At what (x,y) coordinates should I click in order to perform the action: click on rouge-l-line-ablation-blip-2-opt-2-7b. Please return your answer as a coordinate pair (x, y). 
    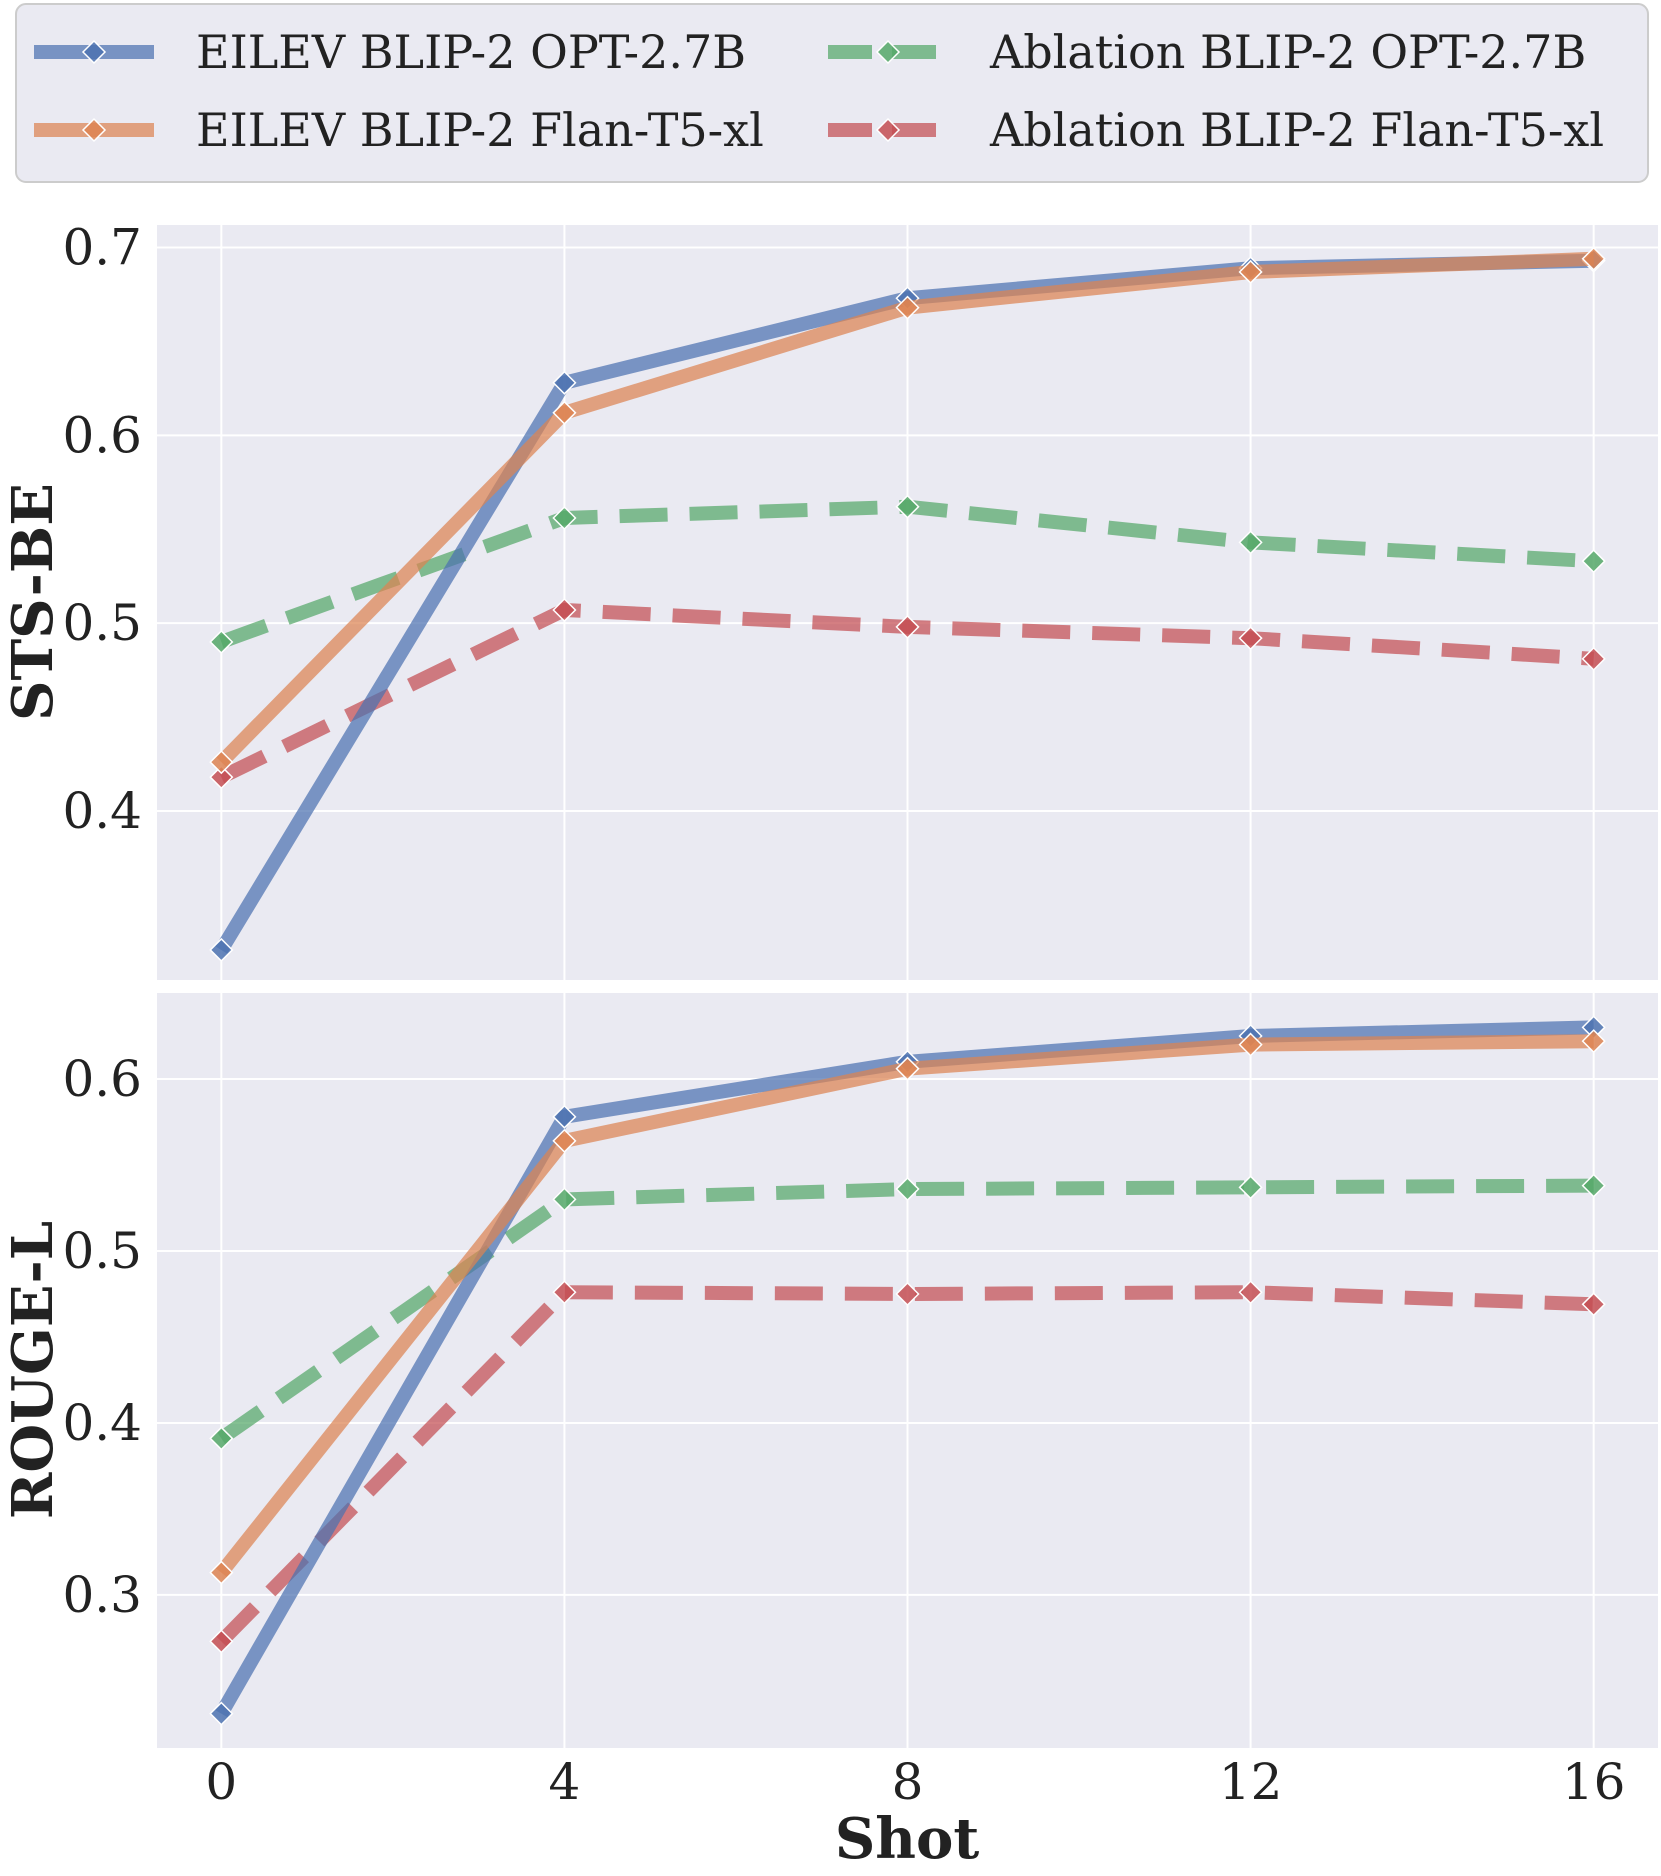
    Looking at the image, I should click on (905, 1311).